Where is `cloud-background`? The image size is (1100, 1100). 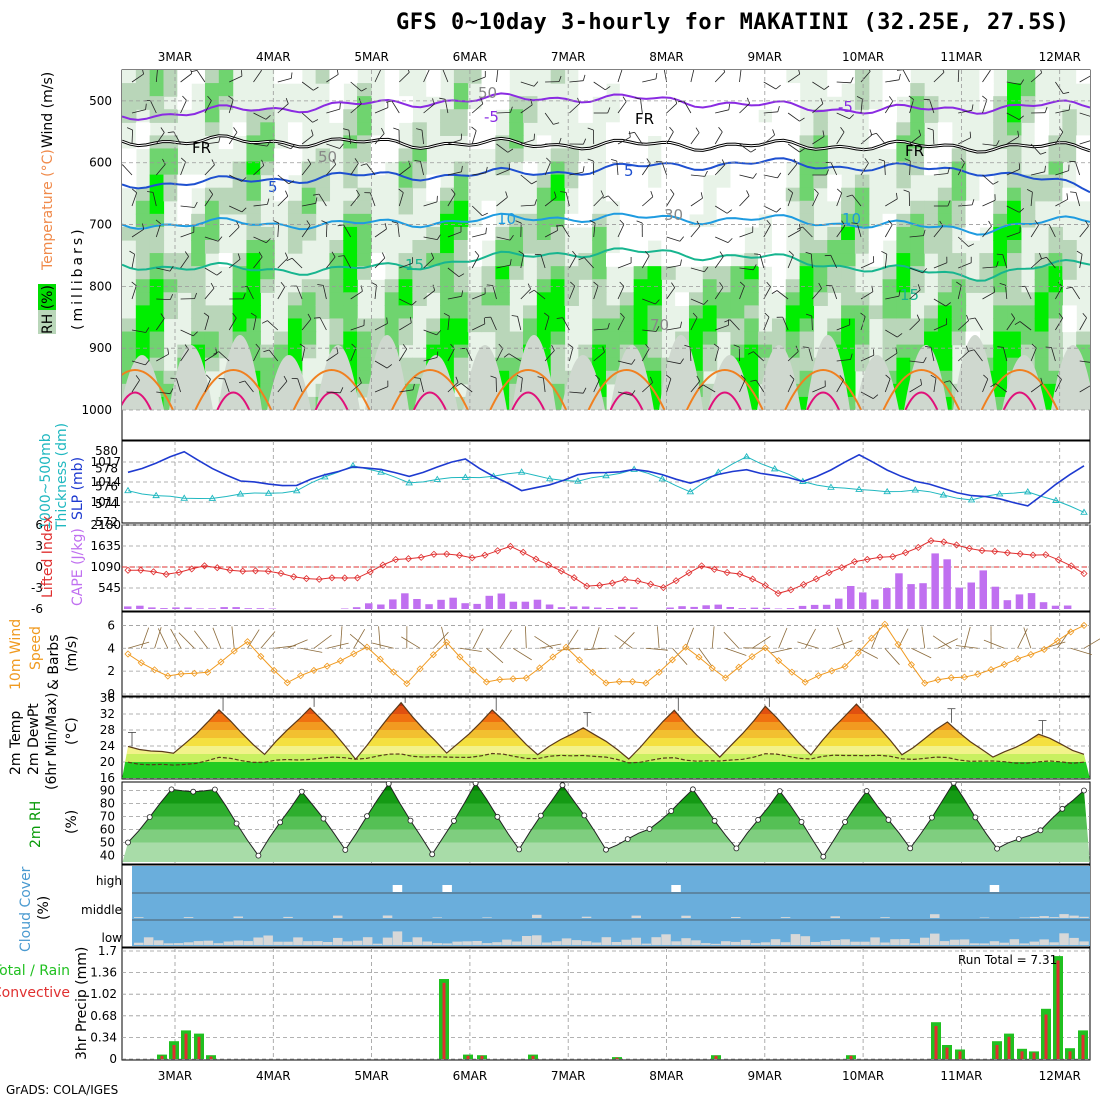 cloud-background is located at coordinates (611, 906).